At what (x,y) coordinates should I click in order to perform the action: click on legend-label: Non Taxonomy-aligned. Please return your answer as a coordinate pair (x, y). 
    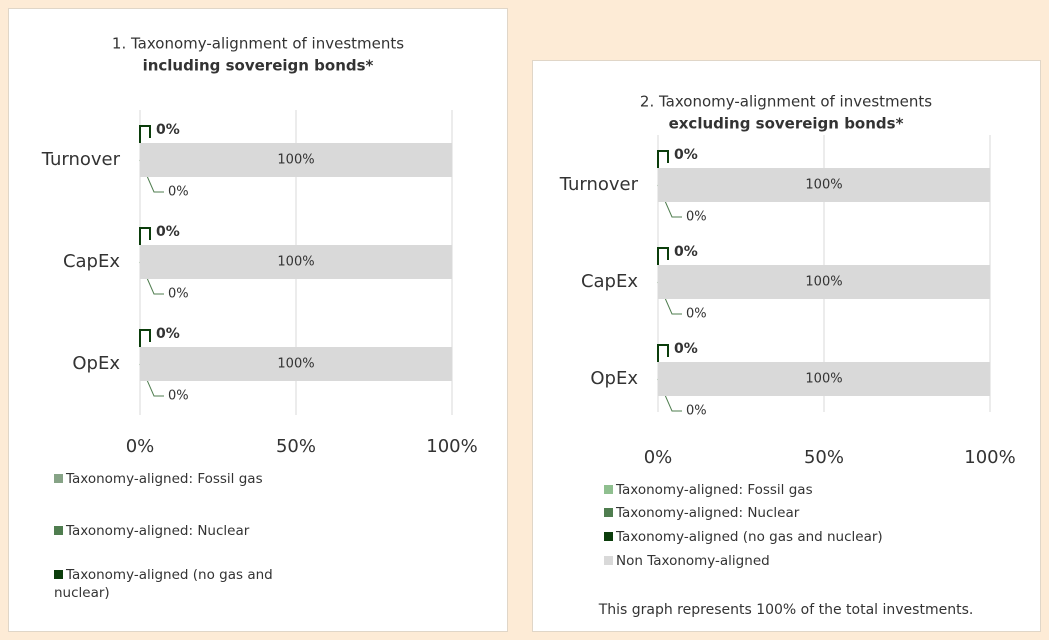
    Looking at the image, I should click on (693, 561).